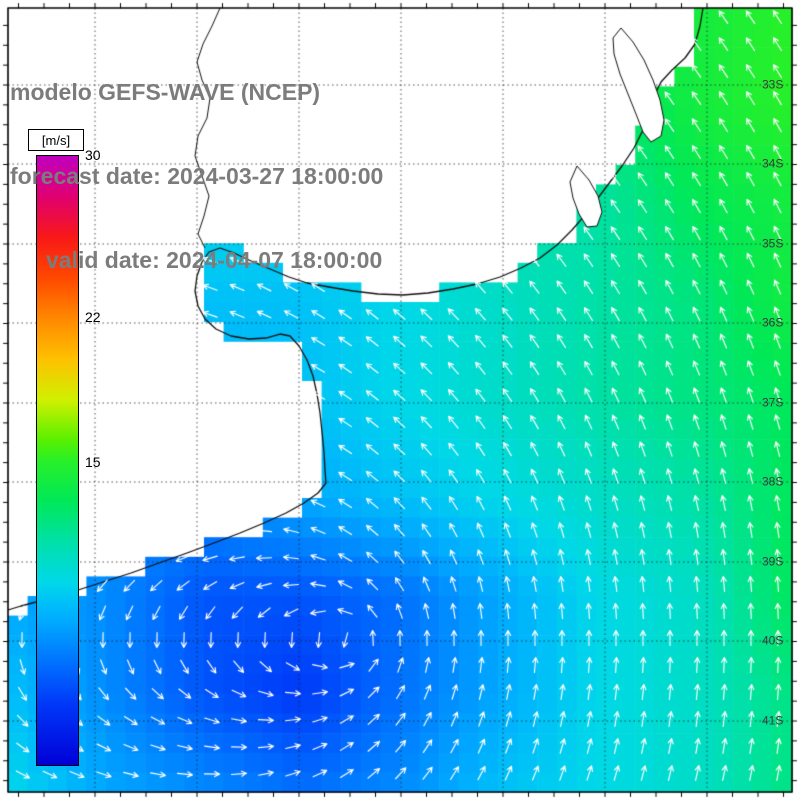  I want to click on colorbar-gradient, so click(57, 460).